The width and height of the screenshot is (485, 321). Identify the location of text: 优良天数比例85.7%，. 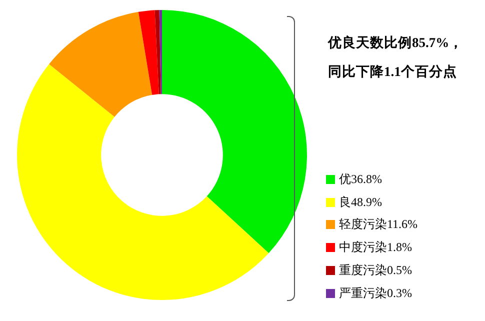
(396, 43).